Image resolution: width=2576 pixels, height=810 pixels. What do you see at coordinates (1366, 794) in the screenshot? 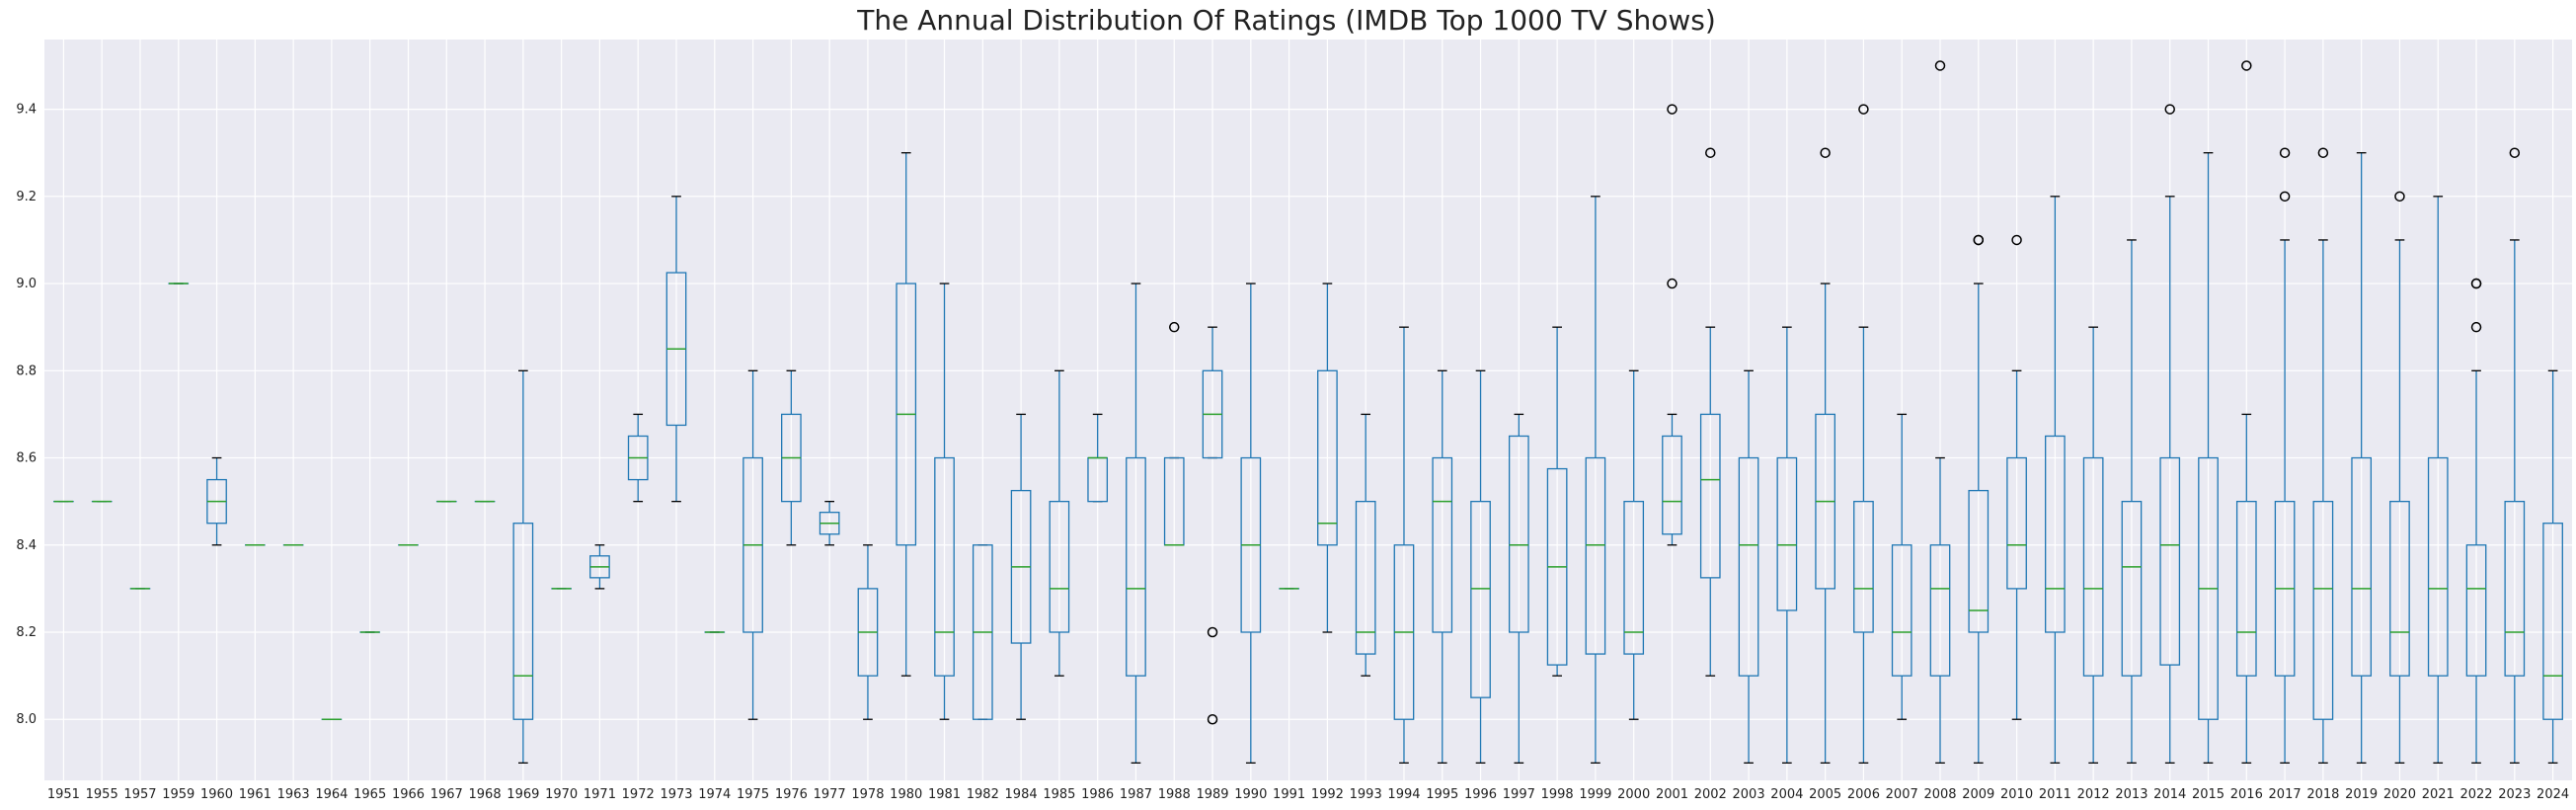
I see `x-tick-label: 1993` at bounding box center [1366, 794].